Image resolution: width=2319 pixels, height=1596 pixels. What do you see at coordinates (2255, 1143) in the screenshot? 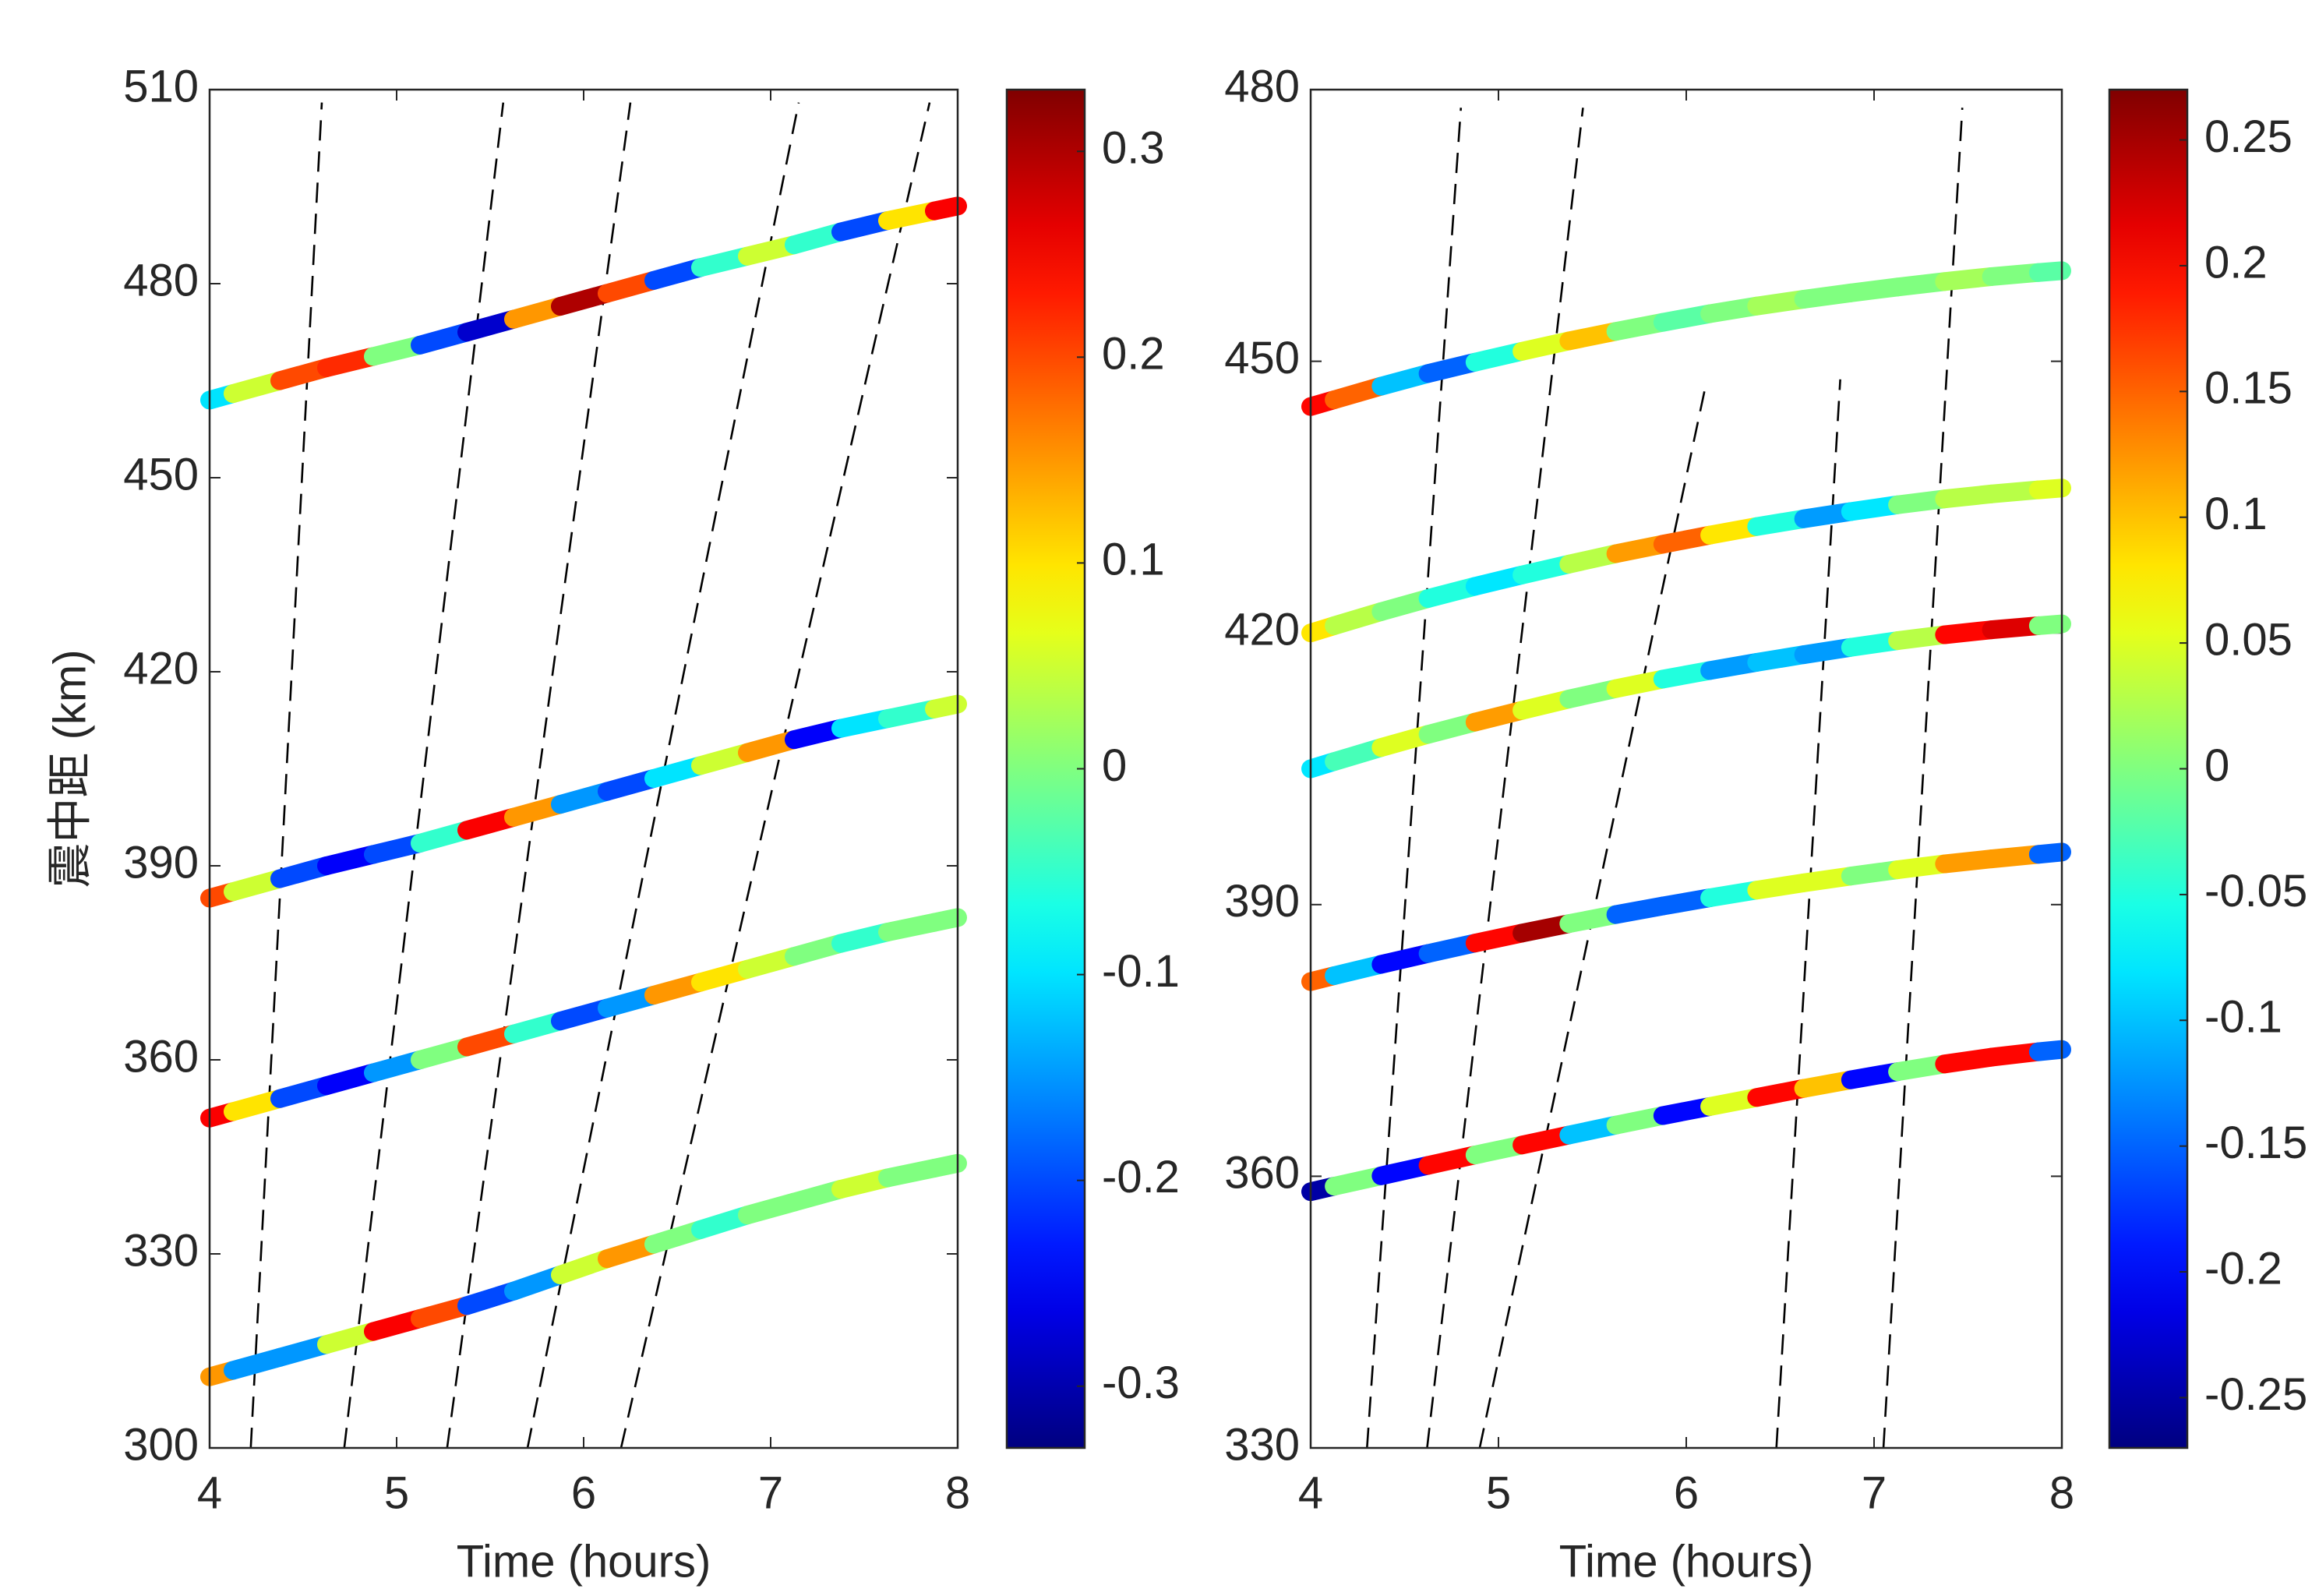
I see `colorbar-tick-label: -0.15` at bounding box center [2255, 1143].